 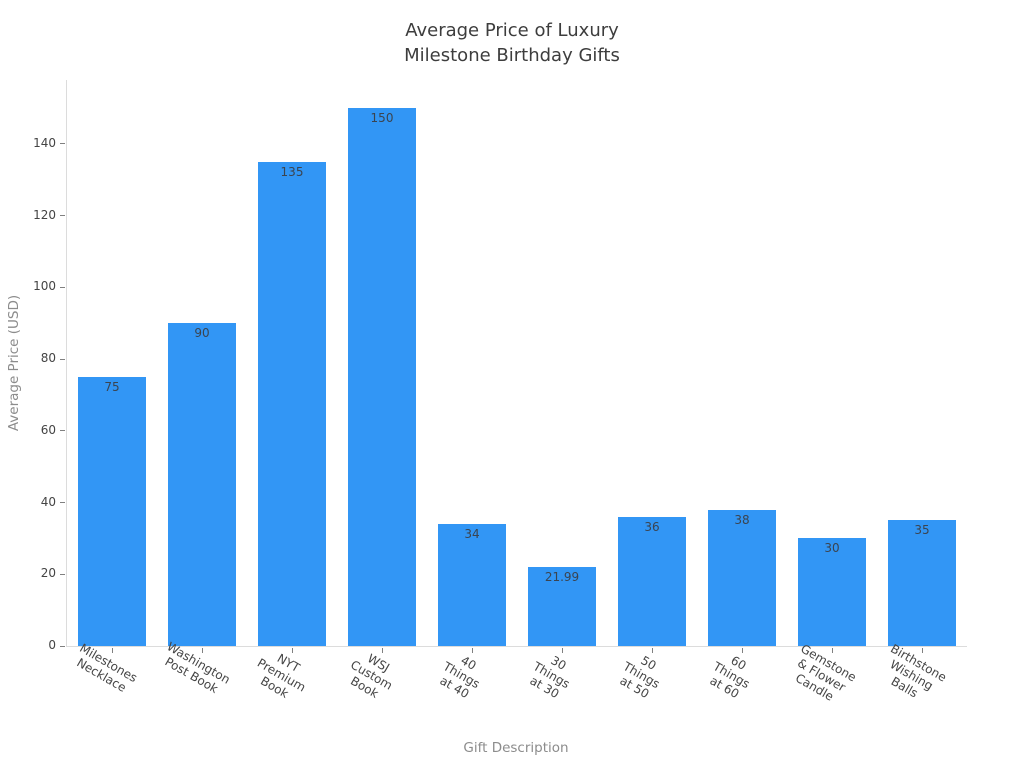 What do you see at coordinates (382, 376) in the screenshot?
I see `bar: 150` at bounding box center [382, 376].